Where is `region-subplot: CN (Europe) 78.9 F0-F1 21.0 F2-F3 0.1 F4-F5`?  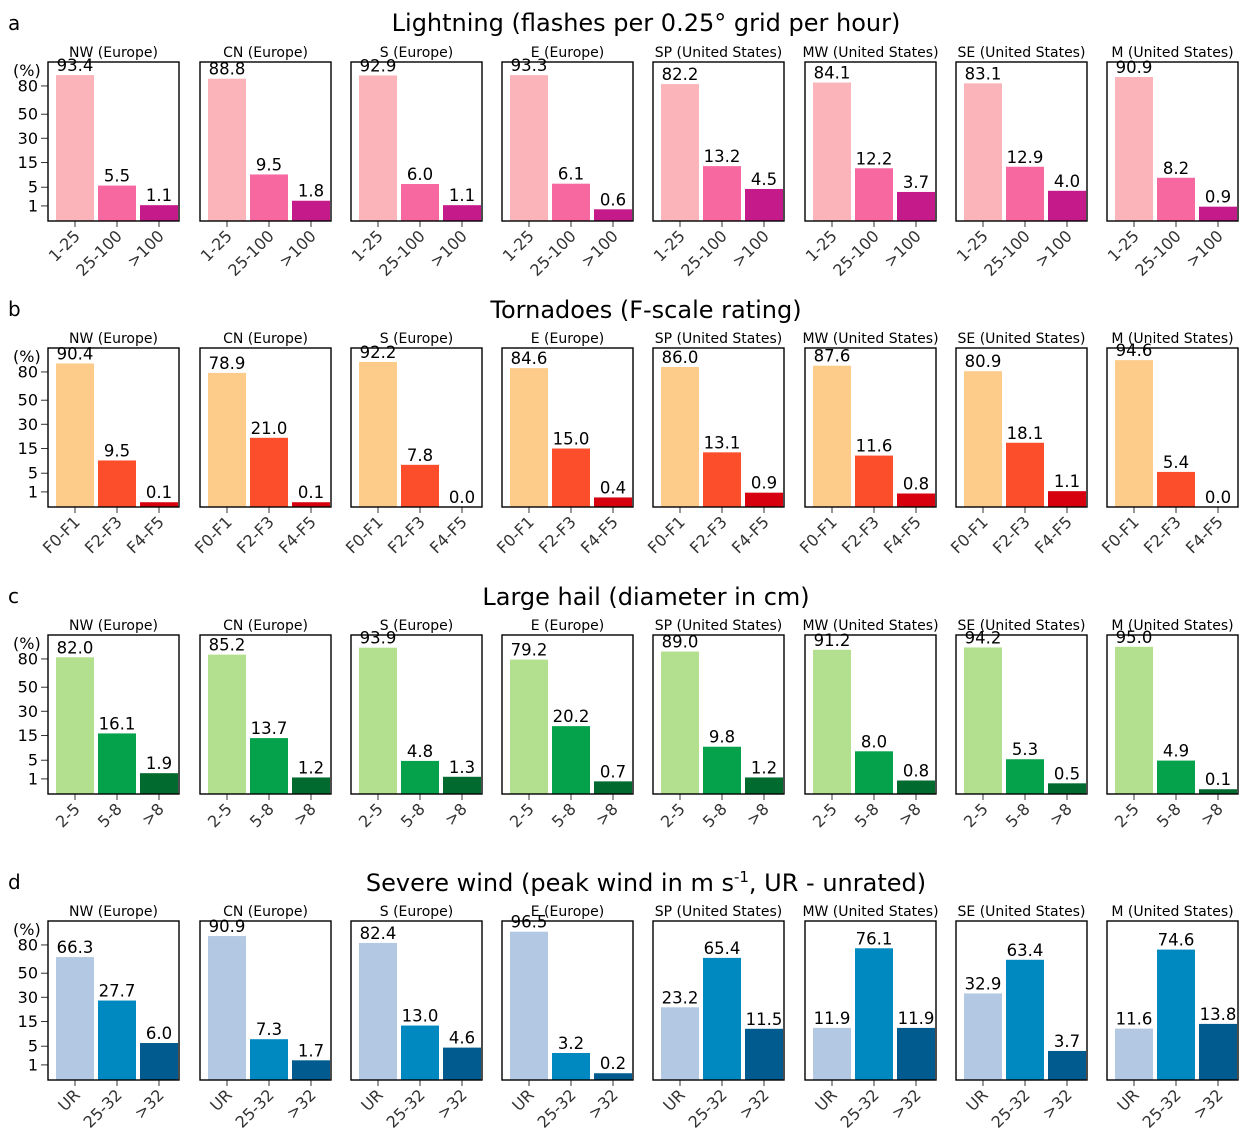
region-subplot: CN (Europe) 78.9 F0-F1 21.0 F2-F3 0.1 F4-F5 is located at coordinates (261, 444).